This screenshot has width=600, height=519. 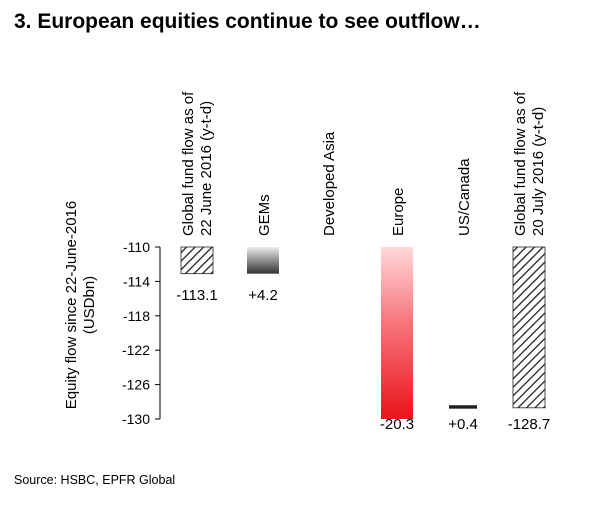 What do you see at coordinates (136, 385) in the screenshot?
I see `y-tick-label: -126` at bounding box center [136, 385].